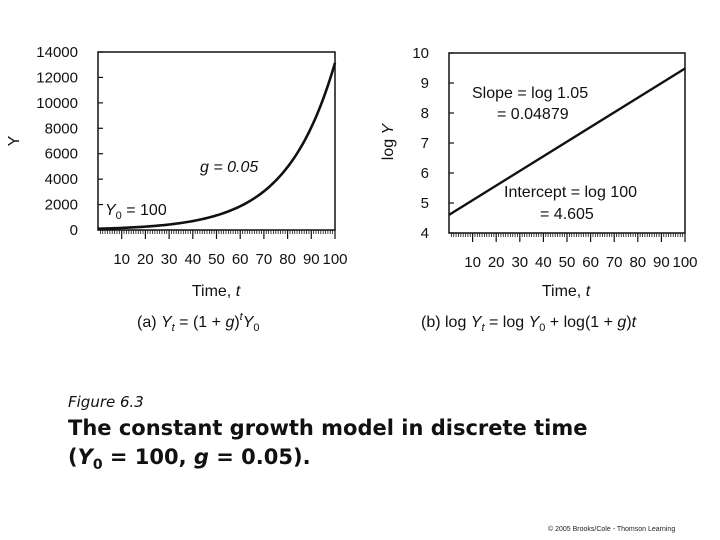 This screenshot has height=540, width=720. What do you see at coordinates (240, 259) in the screenshot?
I see `chart-a-x-tick-label: 60` at bounding box center [240, 259].